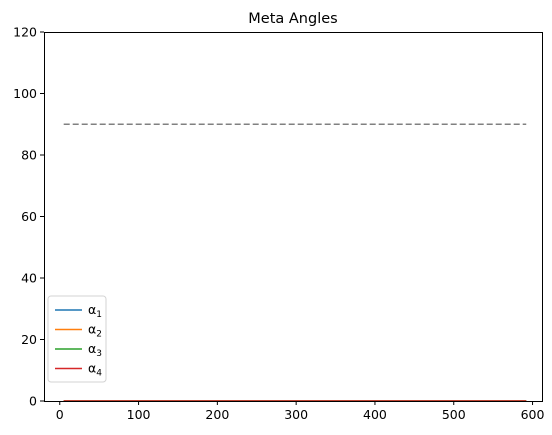 The width and height of the screenshot is (552, 435). I want to click on legend-label-alpha-2: α2, so click(95, 331).